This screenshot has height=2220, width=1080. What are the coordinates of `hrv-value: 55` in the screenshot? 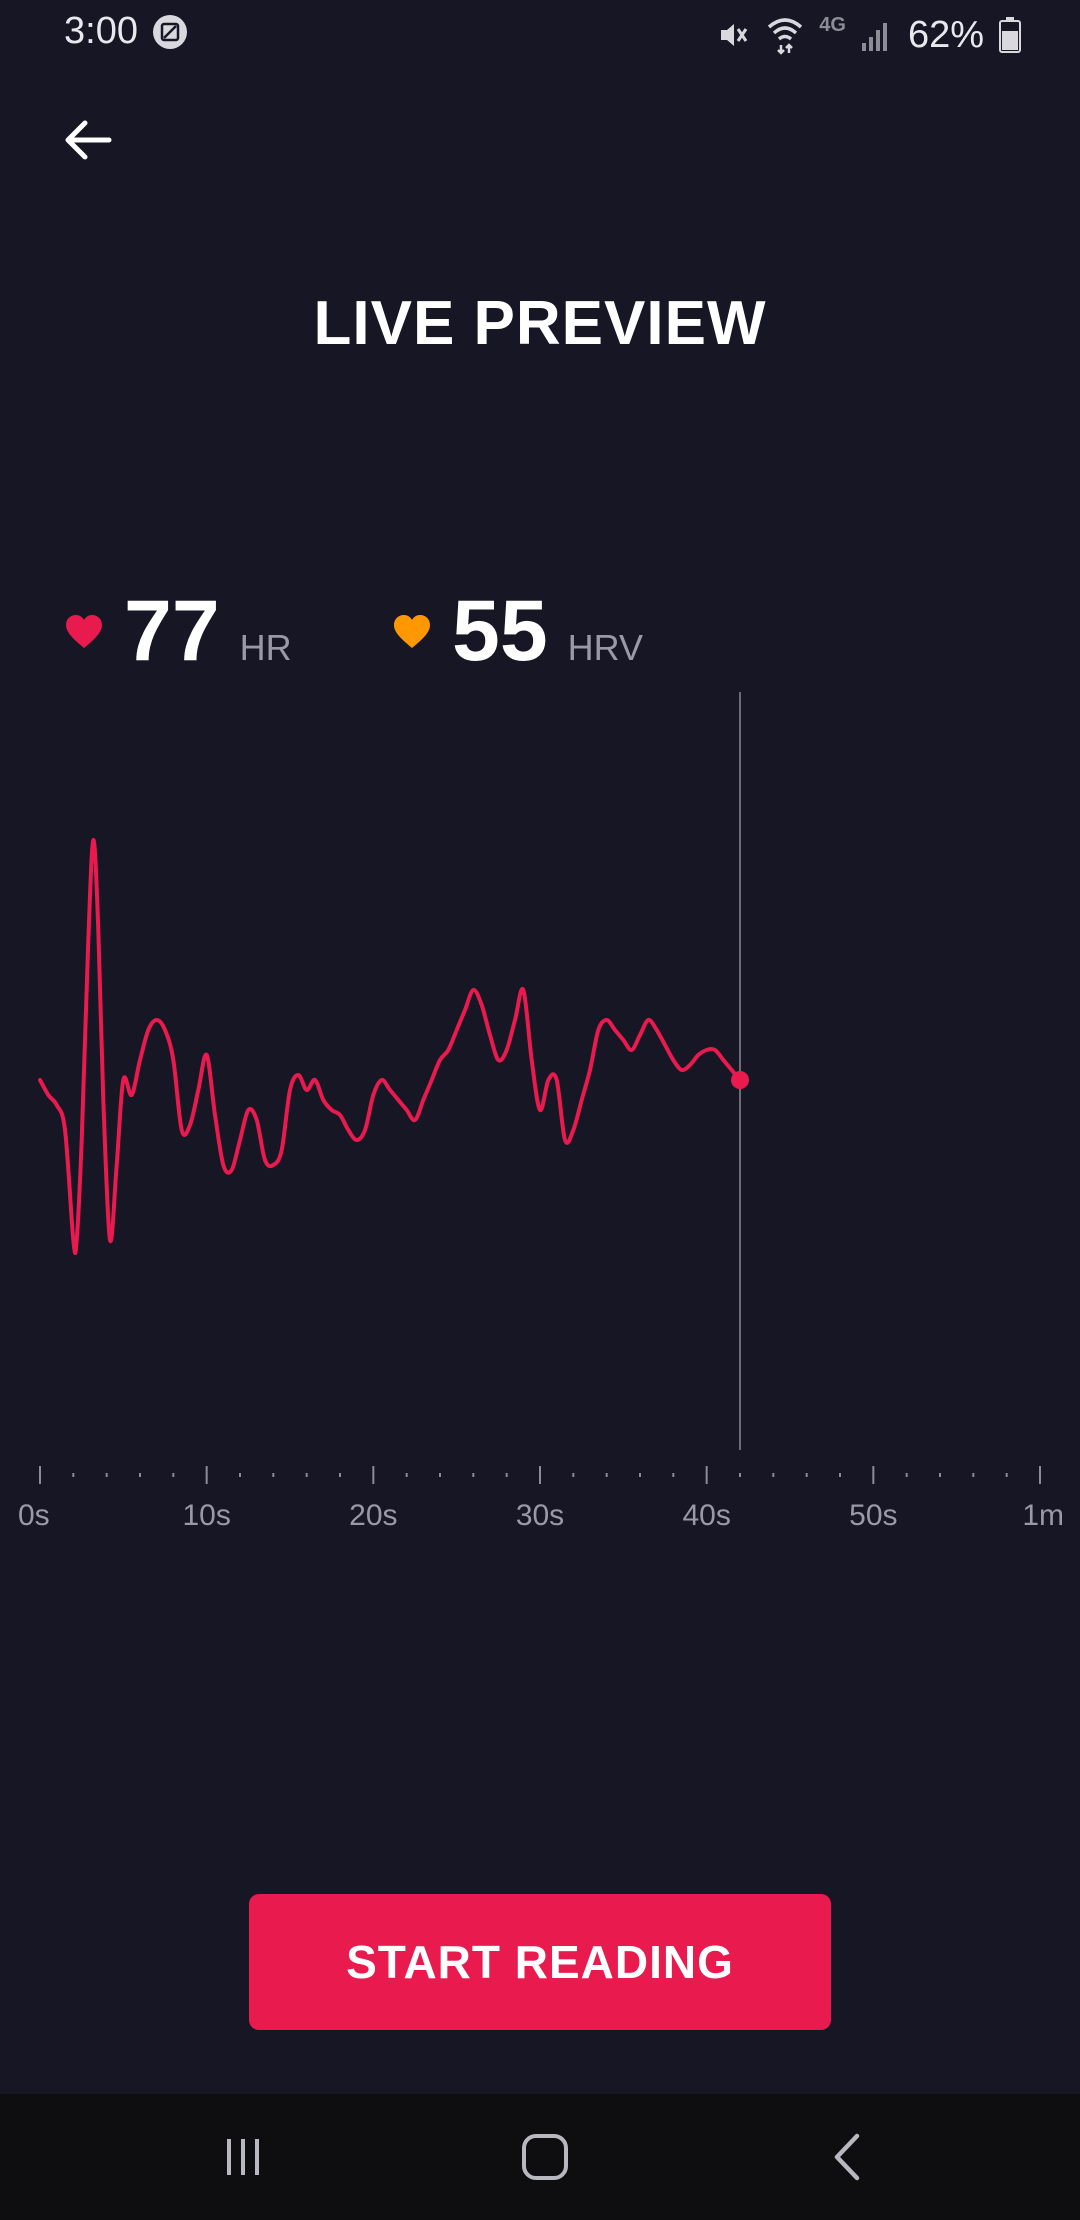 It's located at (500, 631).